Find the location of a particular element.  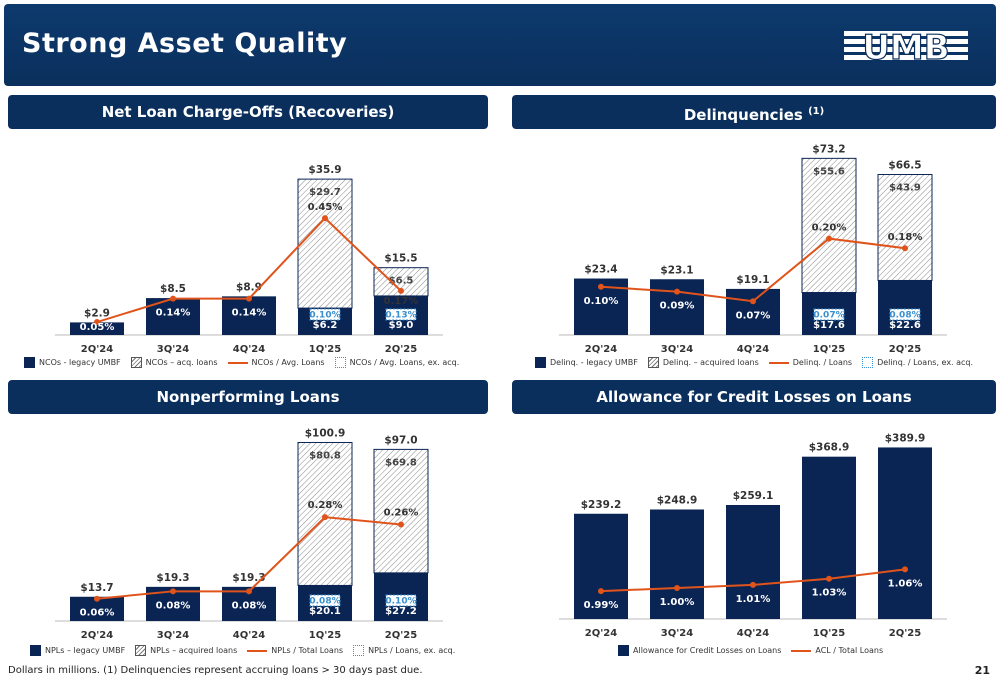

legend-item: NCOs – acq. loans is located at coordinates (174, 362).